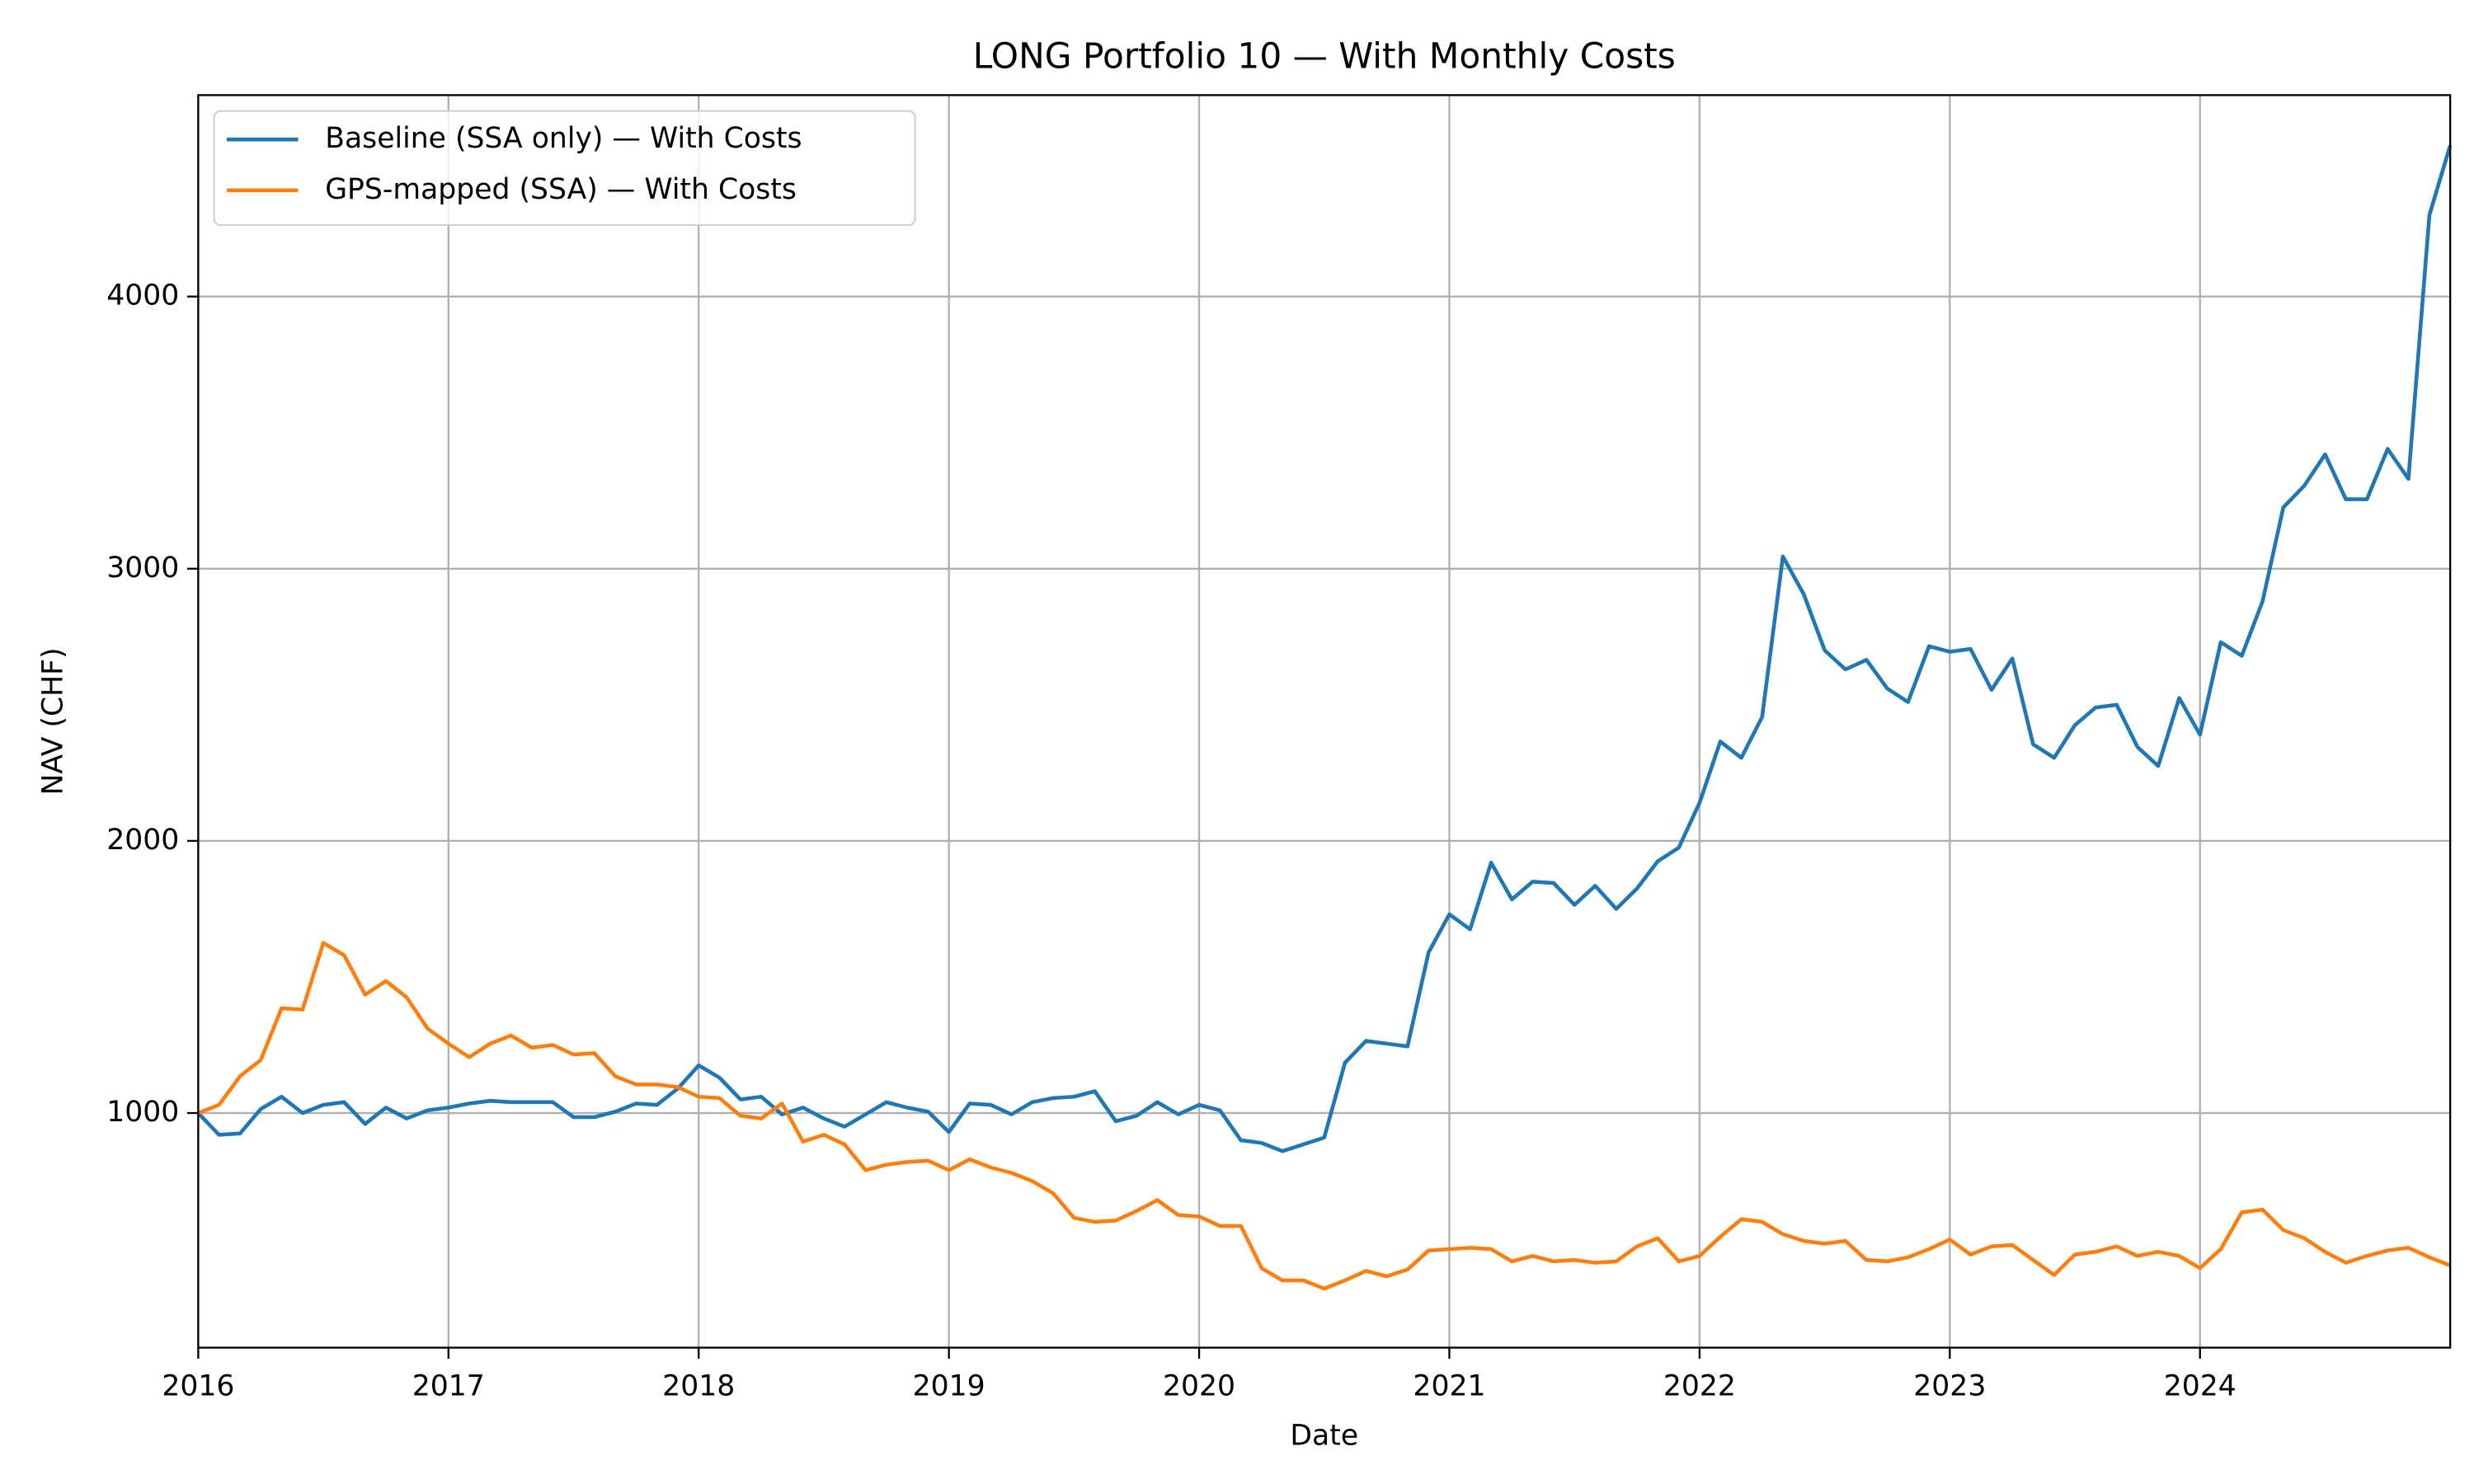 This screenshot has height=1484, width=2474. What do you see at coordinates (2200, 1386) in the screenshot?
I see `x-tick-label: 2024` at bounding box center [2200, 1386].